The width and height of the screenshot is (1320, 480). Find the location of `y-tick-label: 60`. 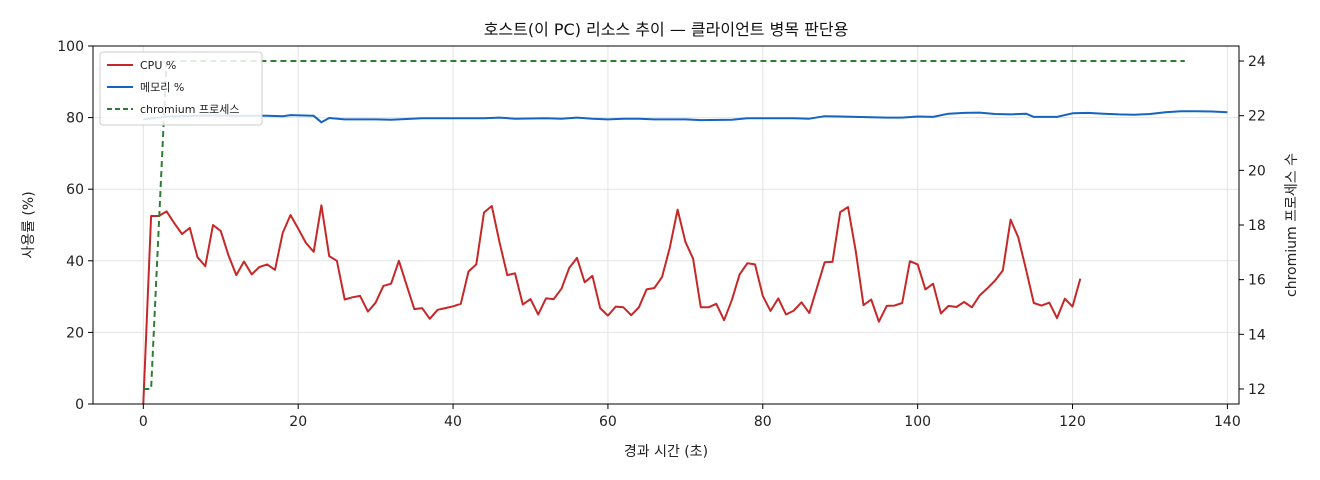

y-tick-label: 60 is located at coordinates (75, 190).